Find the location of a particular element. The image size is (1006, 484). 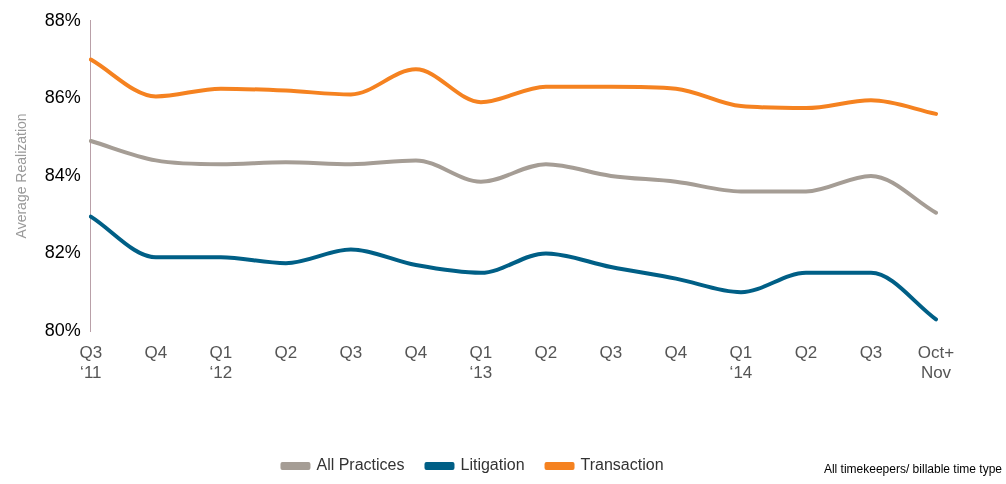

x-tick-label: Q1 ‘14 is located at coordinates (741, 362).